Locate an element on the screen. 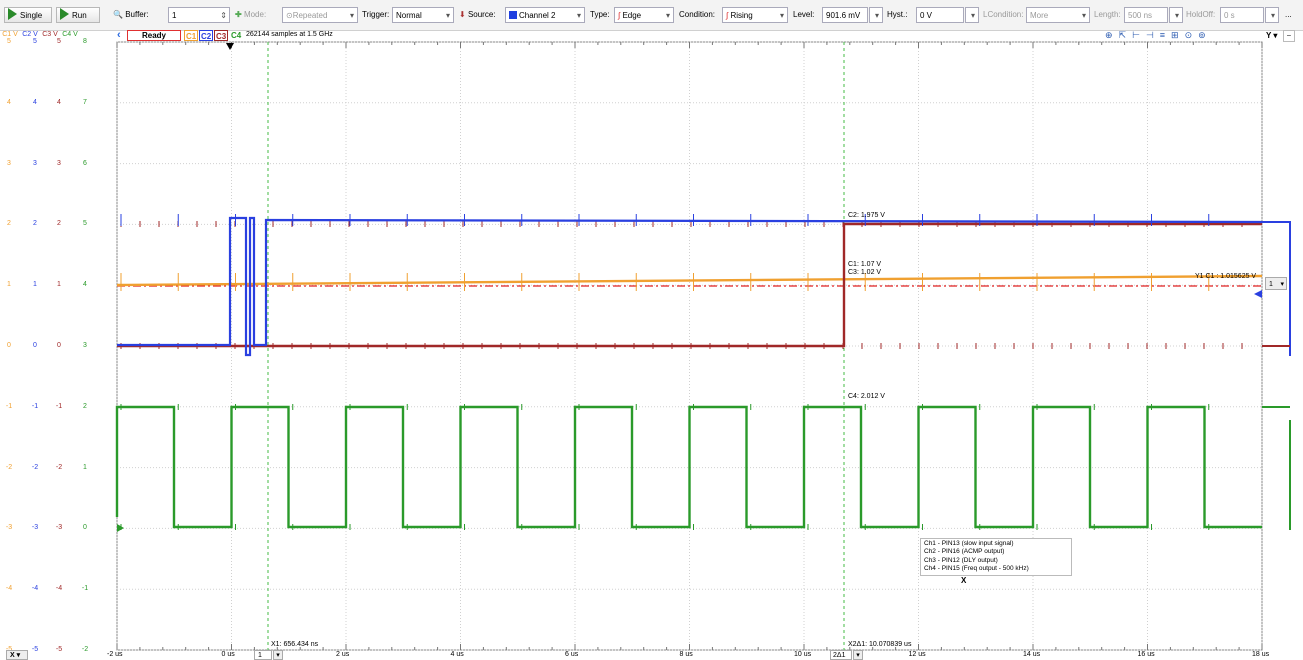 The width and height of the screenshot is (1303, 660). buffer-field: 1 ⇕ is located at coordinates (199, 15).